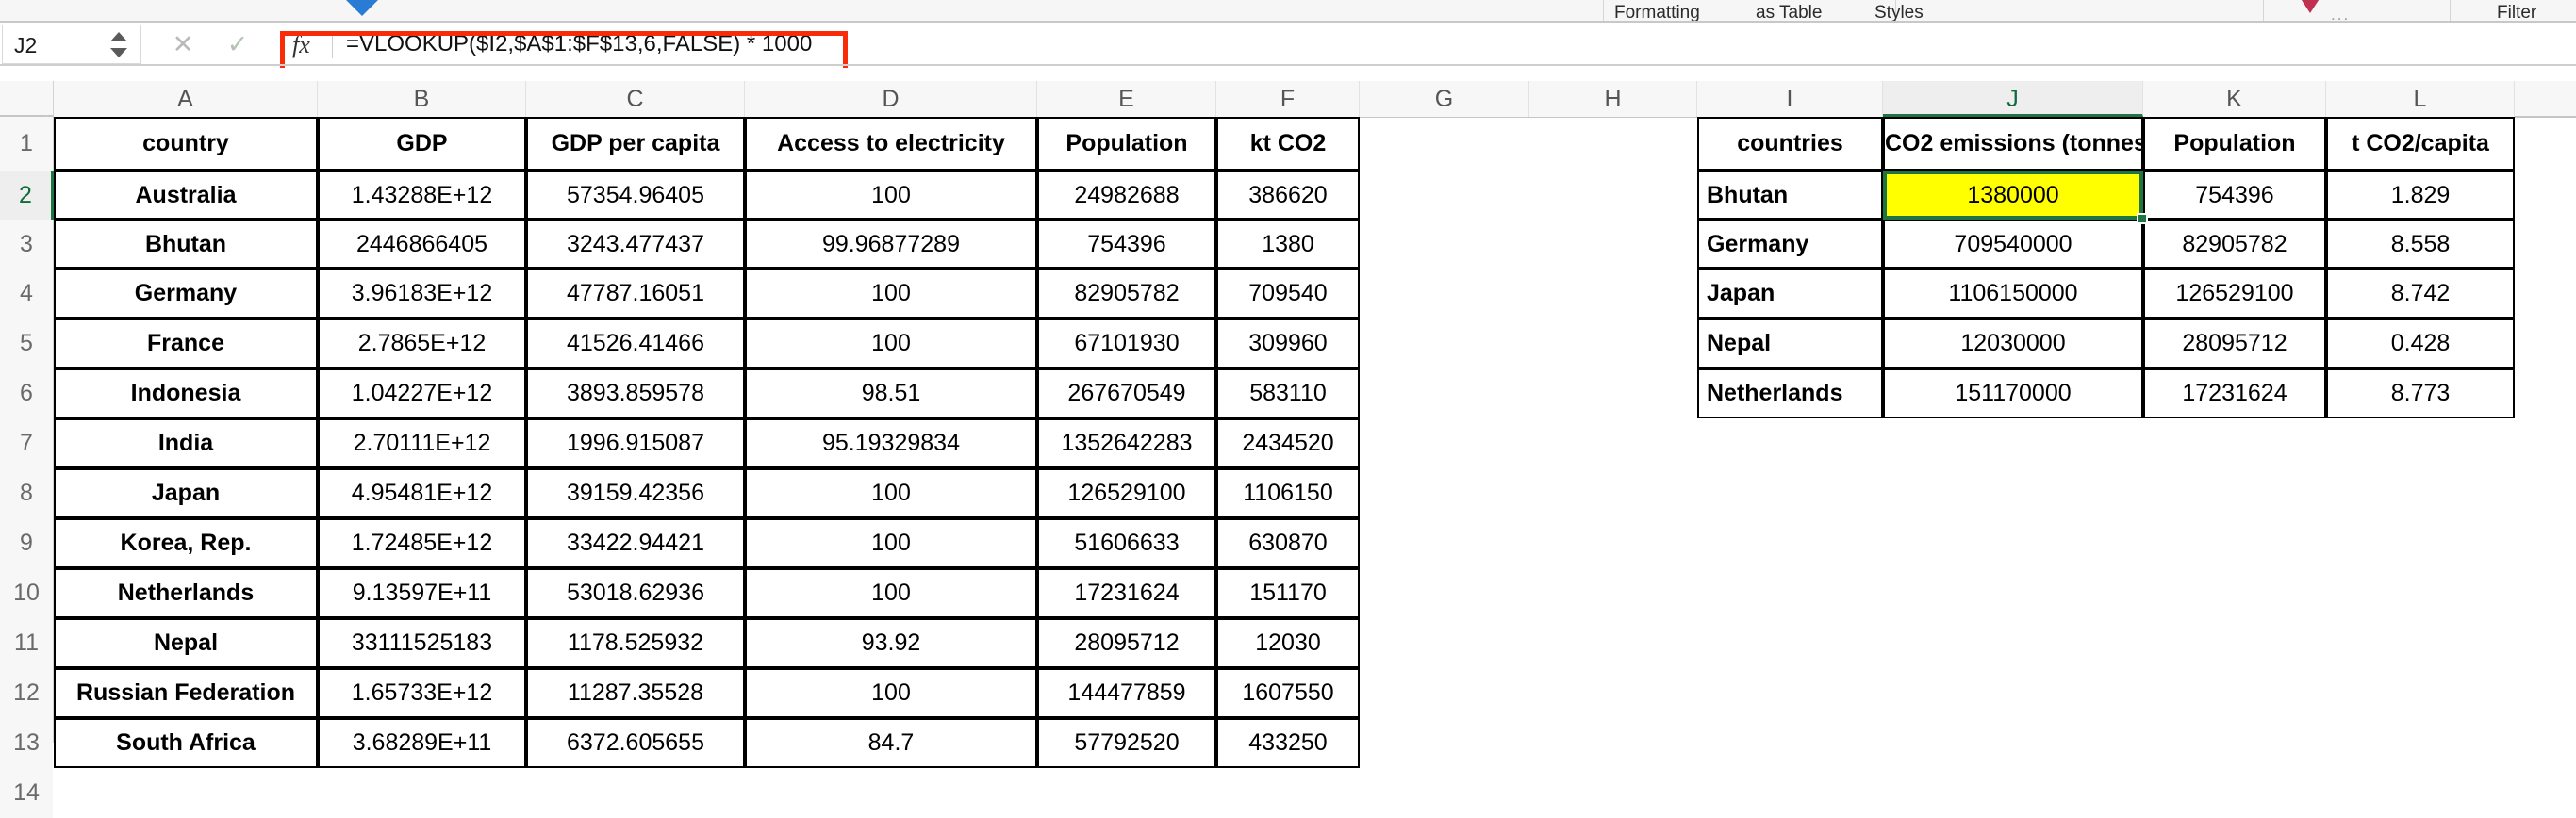 Image resolution: width=2576 pixels, height=818 pixels. Describe the element at coordinates (186, 393) in the screenshot. I see `left-table-cell-r6-cA: Indonesia` at that location.